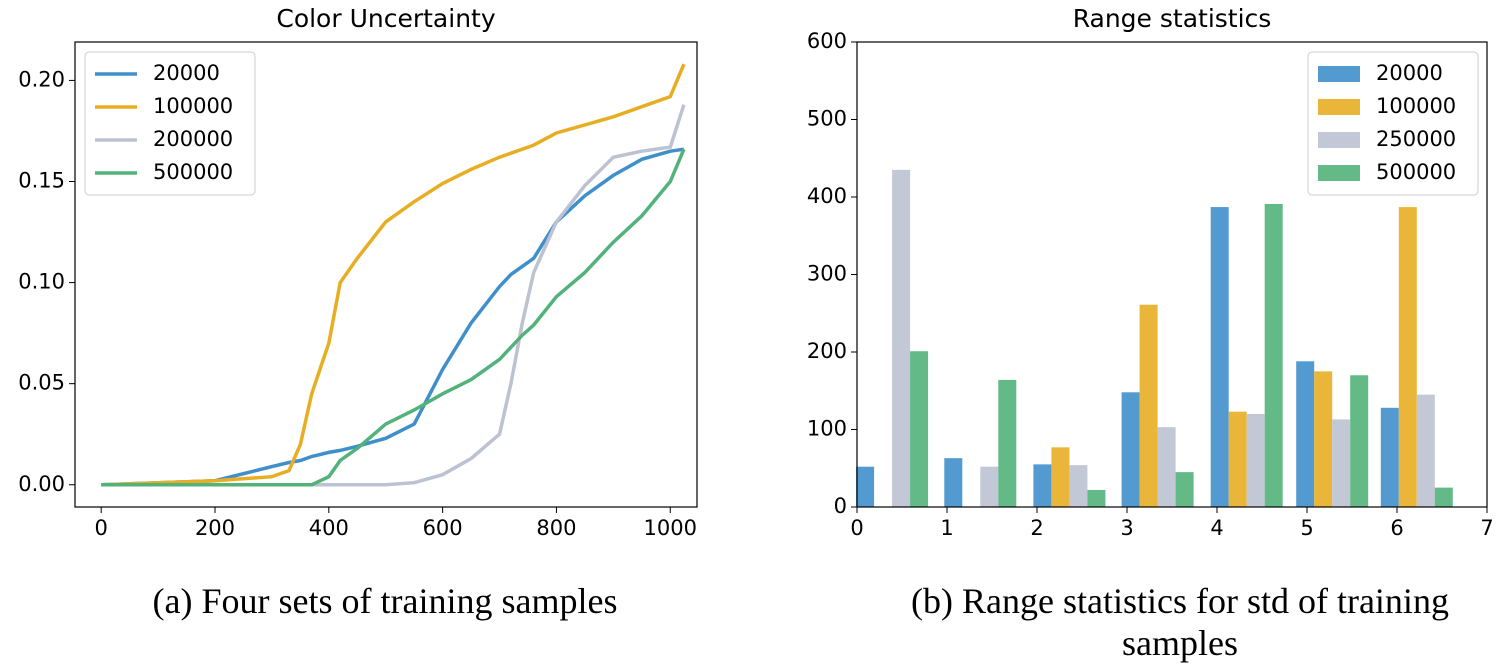  What do you see at coordinates (1416, 139) in the screenshot?
I see `legend-label: 250000` at bounding box center [1416, 139].